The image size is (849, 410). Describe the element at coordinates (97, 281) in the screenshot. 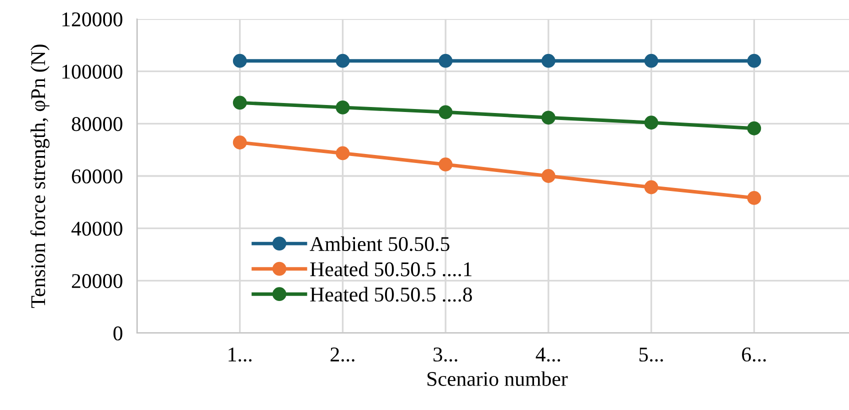

I see `y-tick-label: 20000` at that location.